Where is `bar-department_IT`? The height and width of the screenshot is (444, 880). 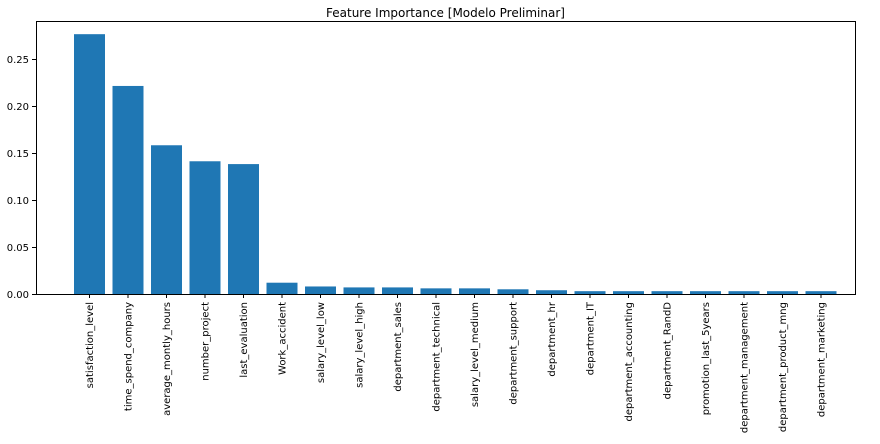 bar-department_IT is located at coordinates (590, 292).